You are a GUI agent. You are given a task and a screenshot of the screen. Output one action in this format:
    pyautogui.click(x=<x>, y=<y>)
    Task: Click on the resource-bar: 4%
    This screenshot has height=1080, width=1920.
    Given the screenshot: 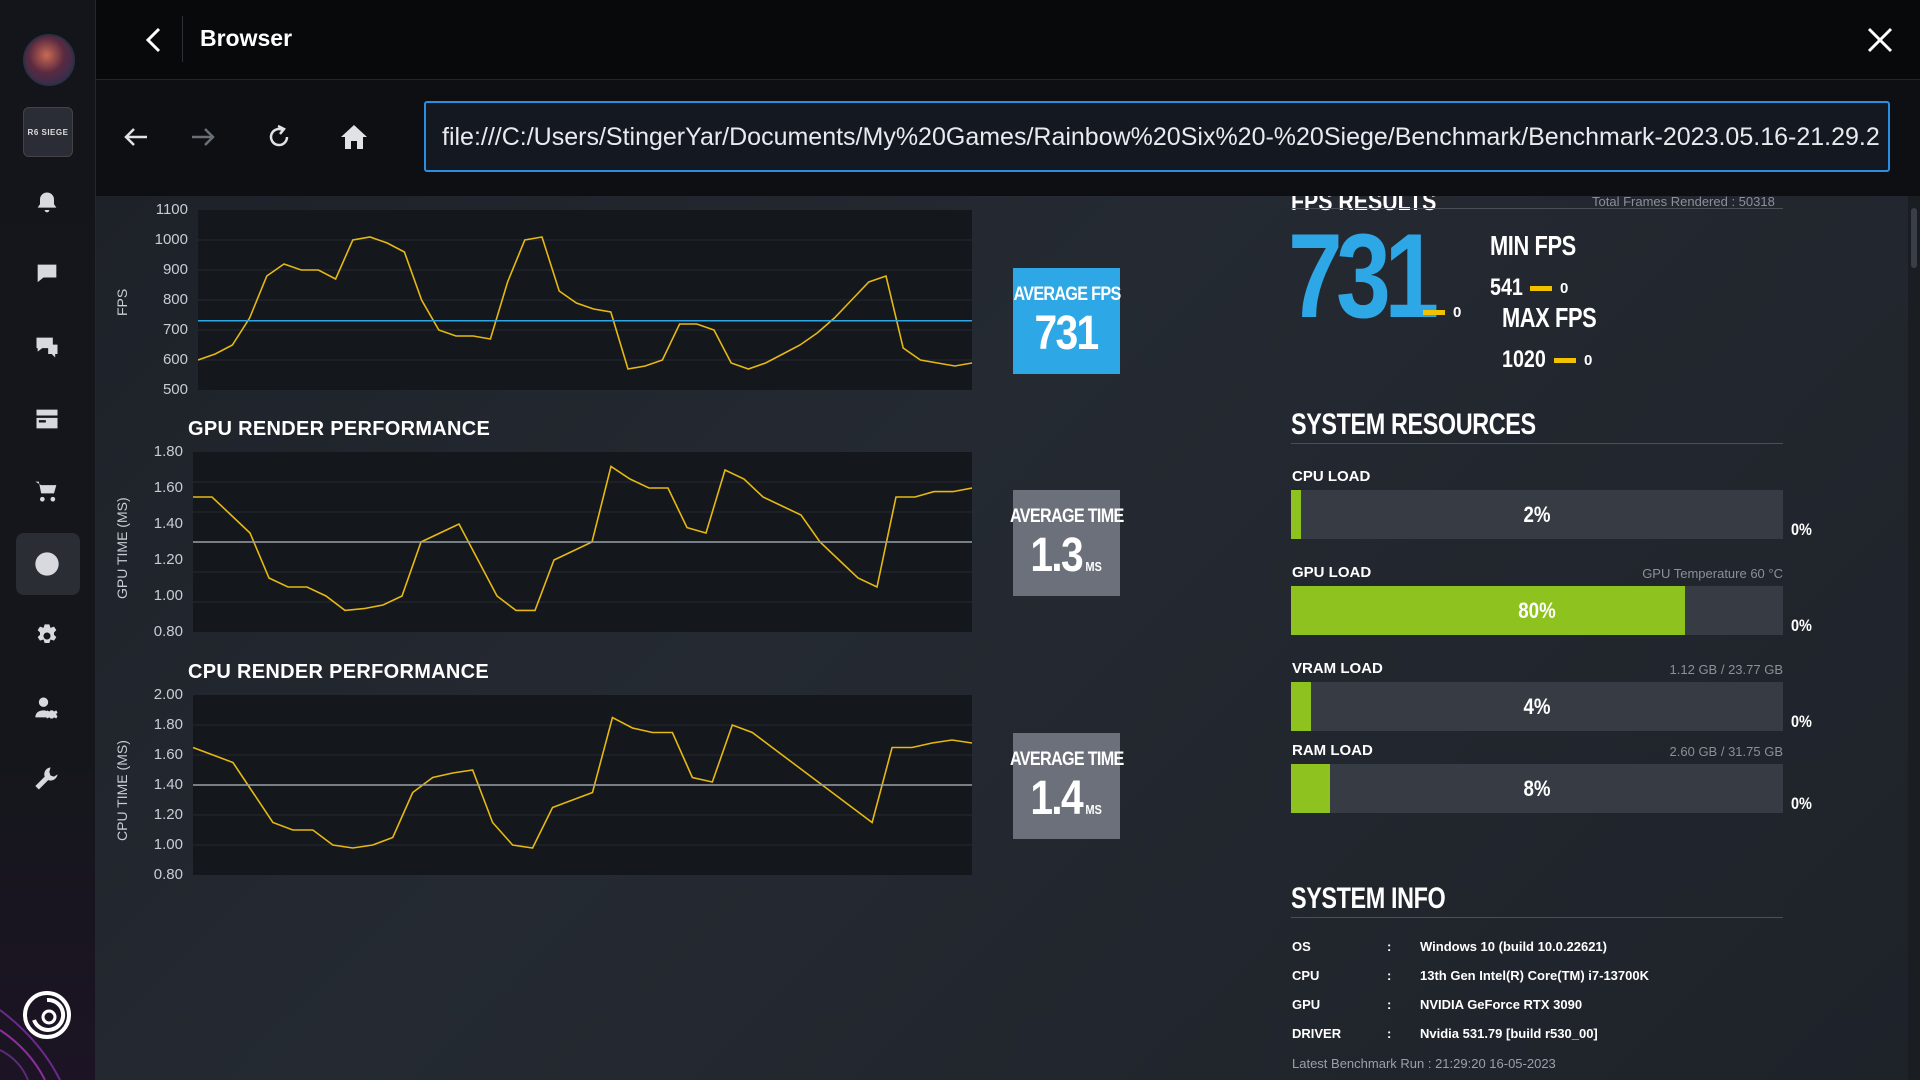 What is the action you would take?
    pyautogui.click(x=1537, y=706)
    